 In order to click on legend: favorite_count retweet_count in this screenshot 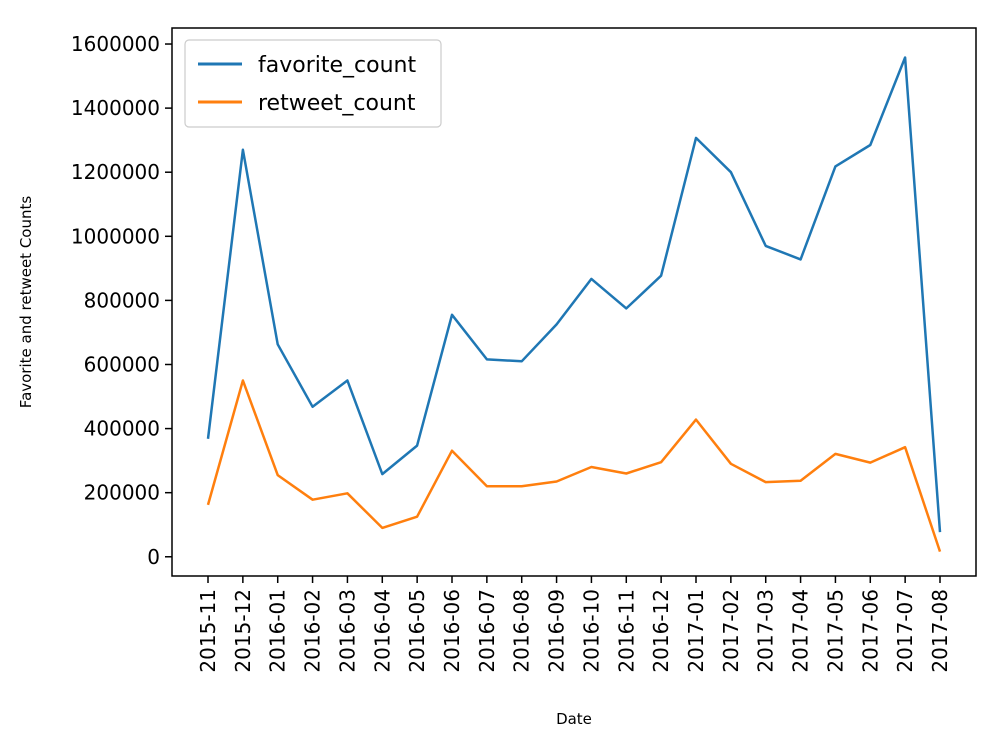, I will do `click(313, 83)`.